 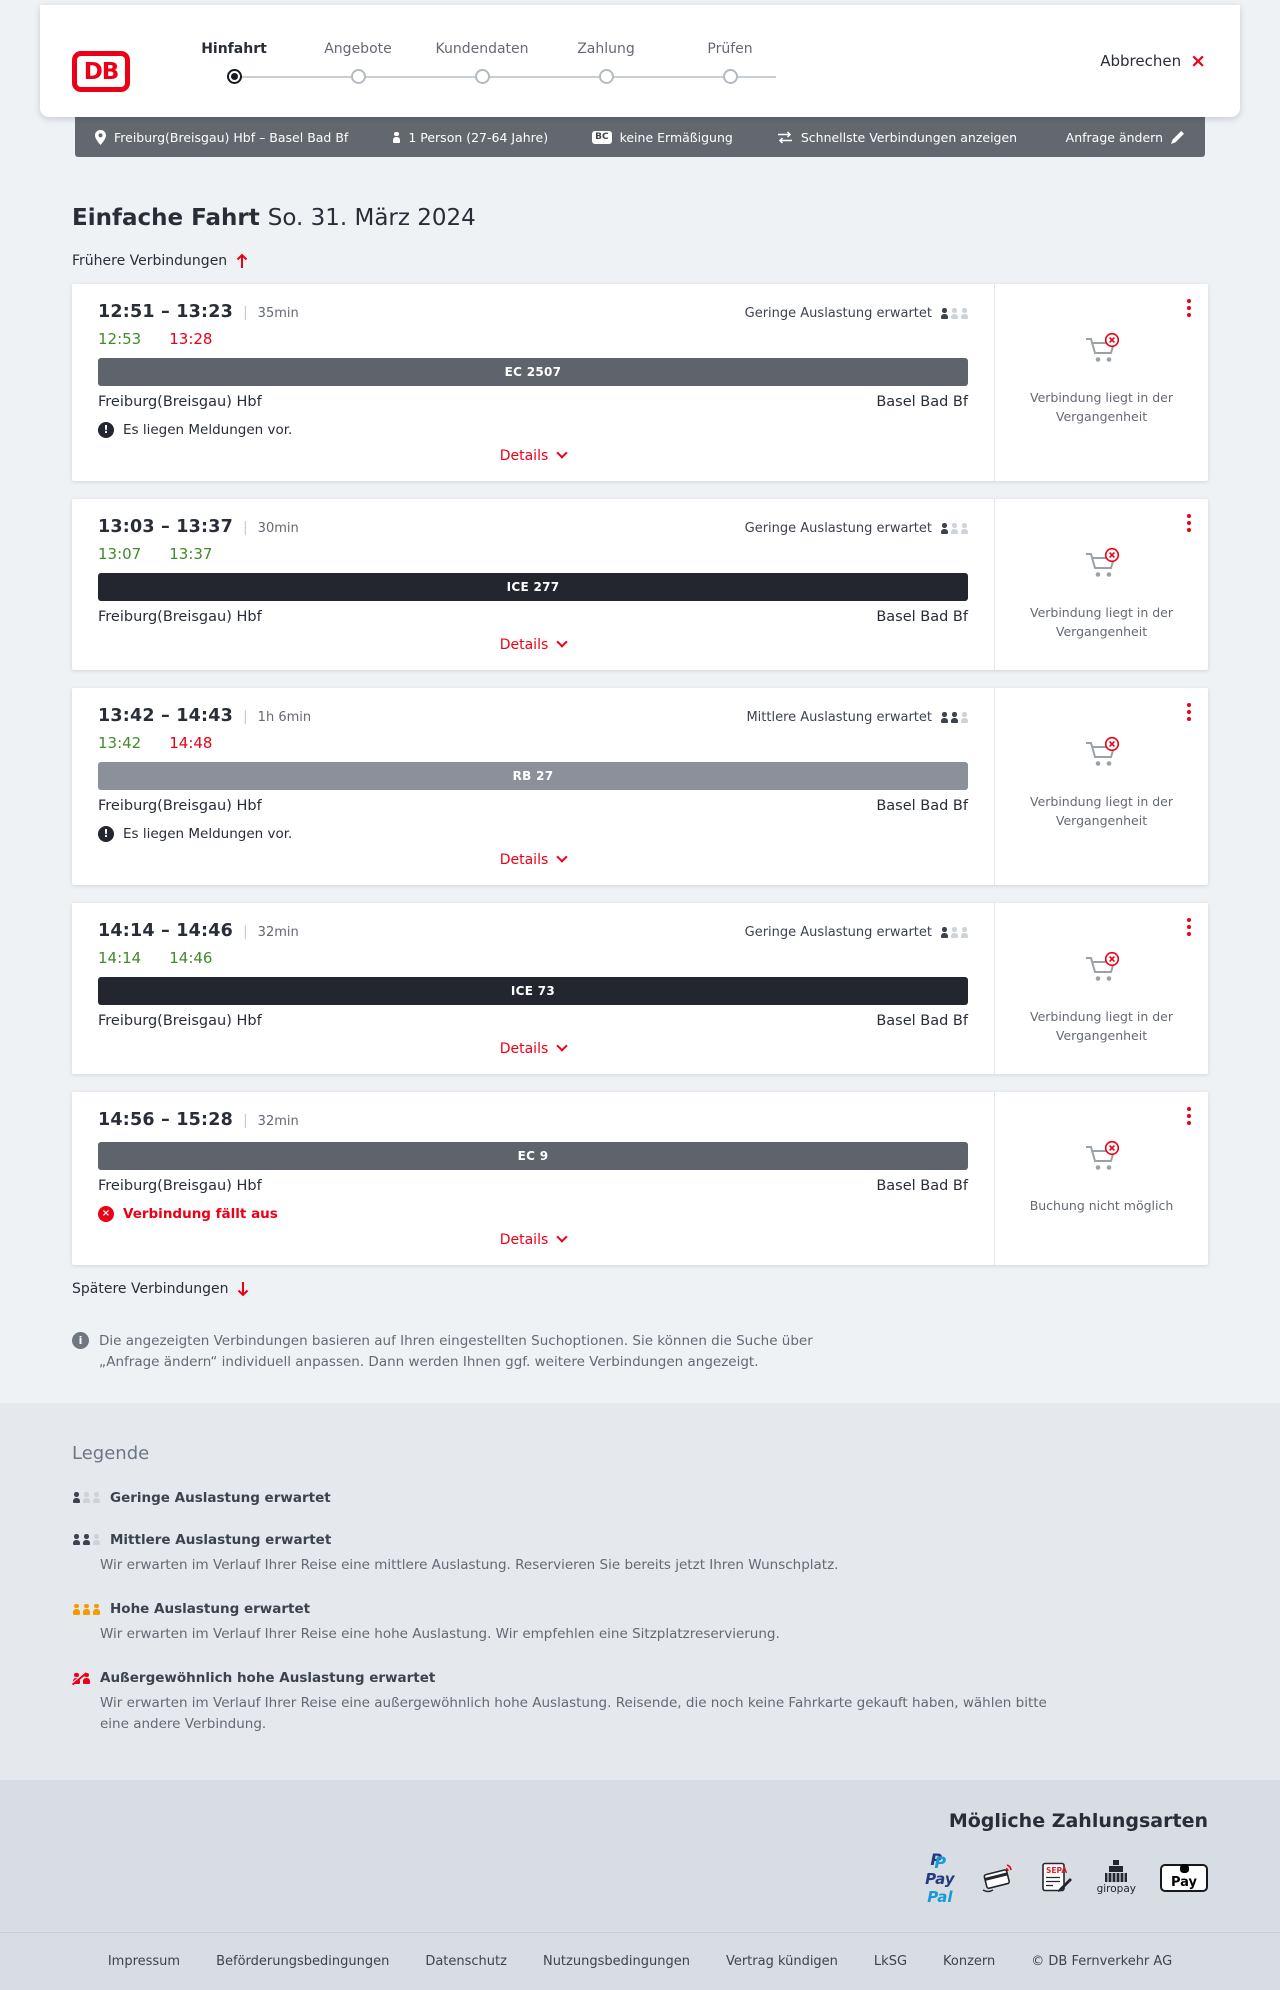 I want to click on step-angebote: Angebote, so click(x=358, y=64).